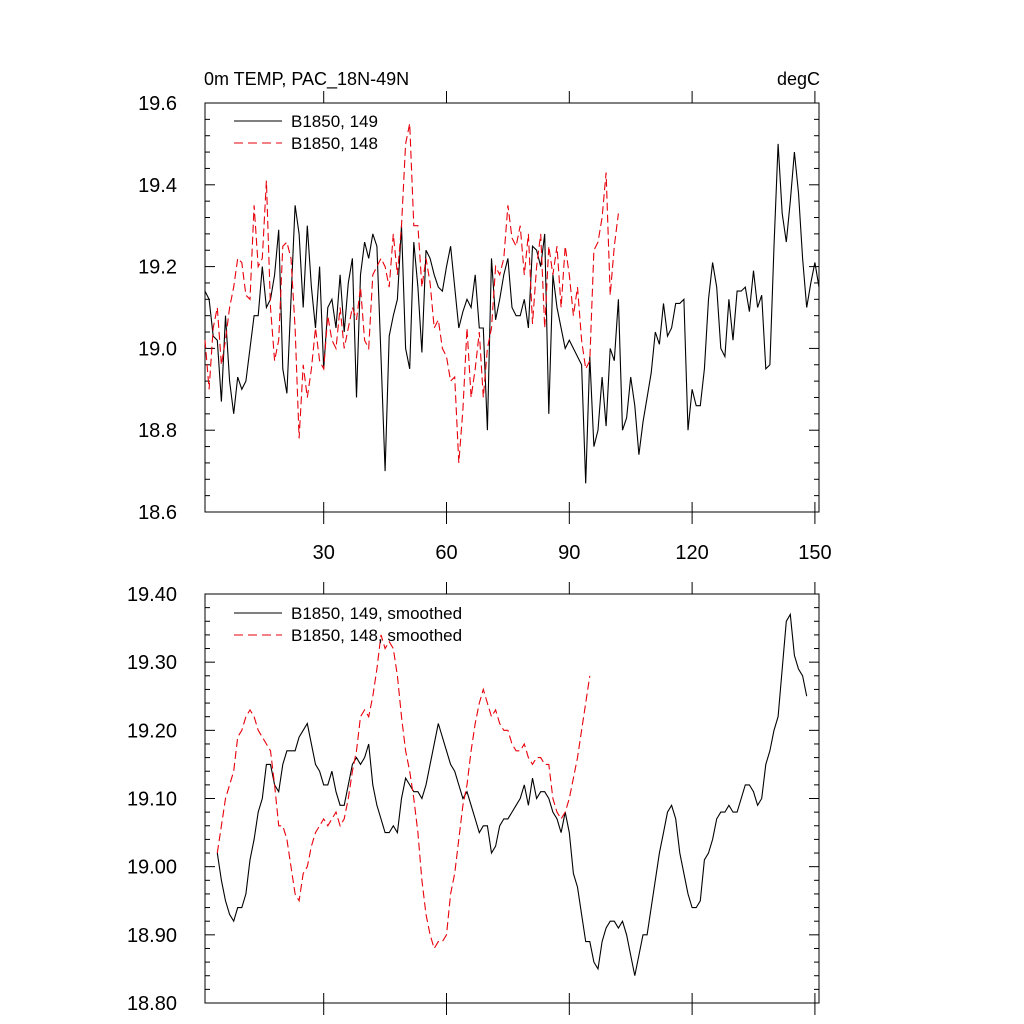  I want to click on top-y-tick-label: 18.8, so click(157, 431).